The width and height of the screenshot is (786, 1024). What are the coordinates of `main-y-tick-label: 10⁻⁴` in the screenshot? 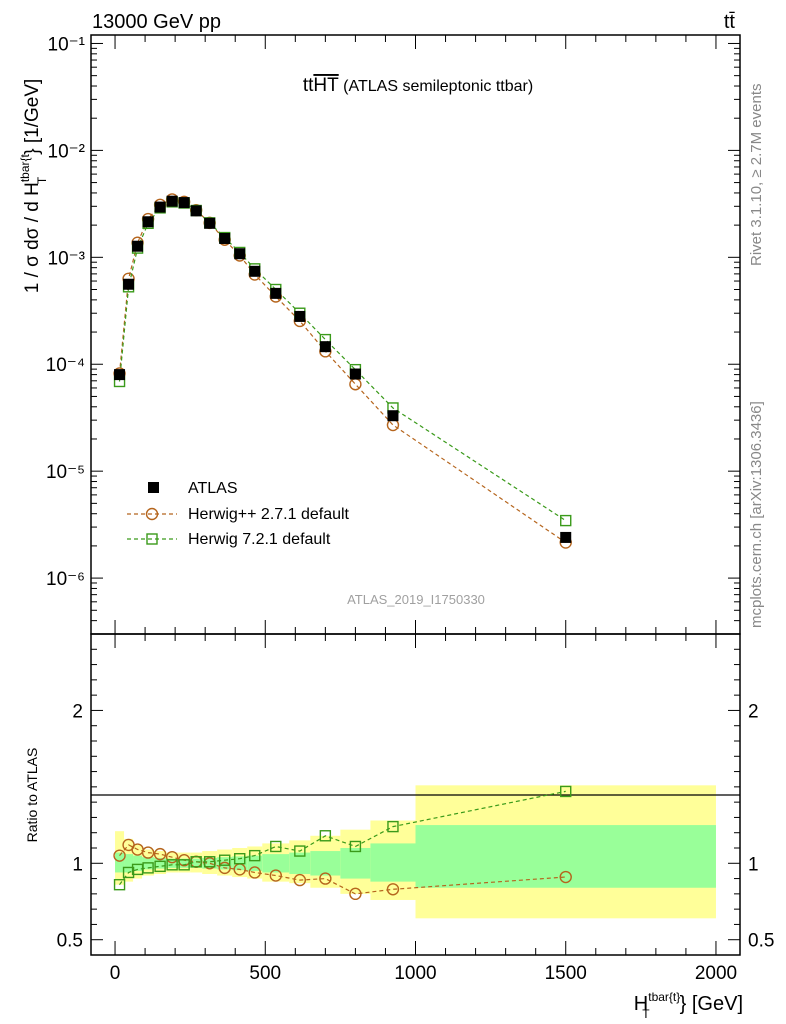 It's located at (65, 365).